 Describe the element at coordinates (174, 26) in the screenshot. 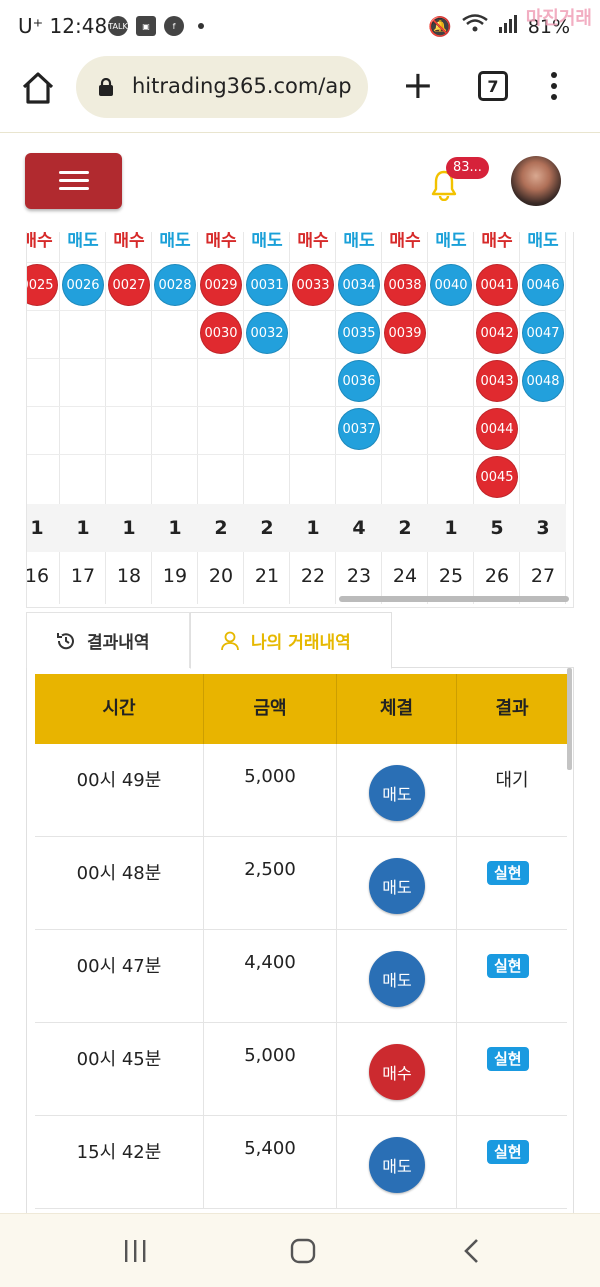

I see `facebook-icon: f` at that location.